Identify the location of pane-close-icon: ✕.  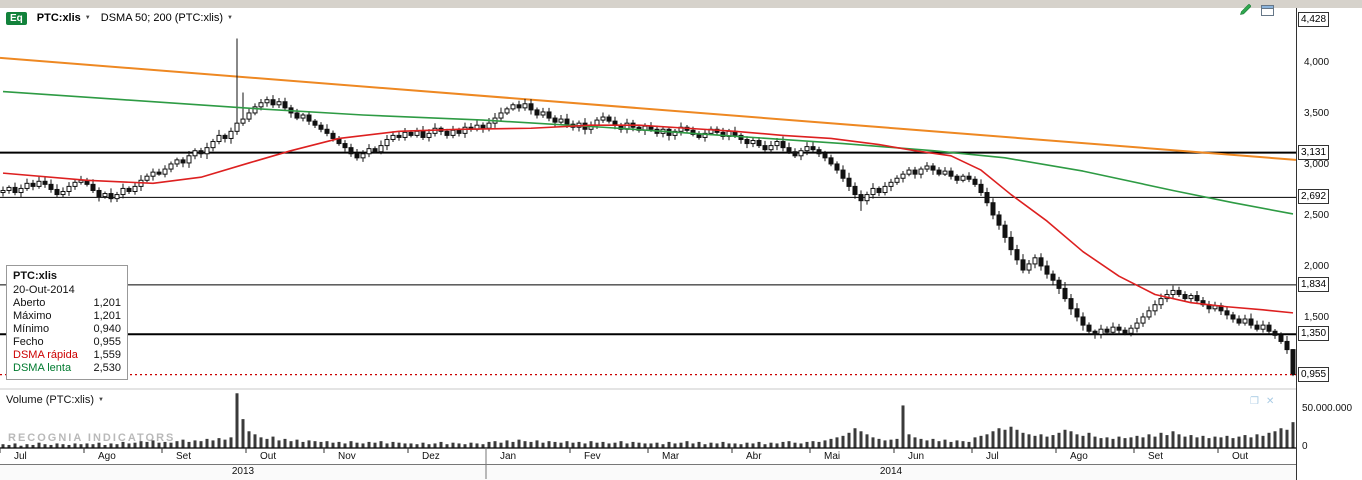
(1270, 401).